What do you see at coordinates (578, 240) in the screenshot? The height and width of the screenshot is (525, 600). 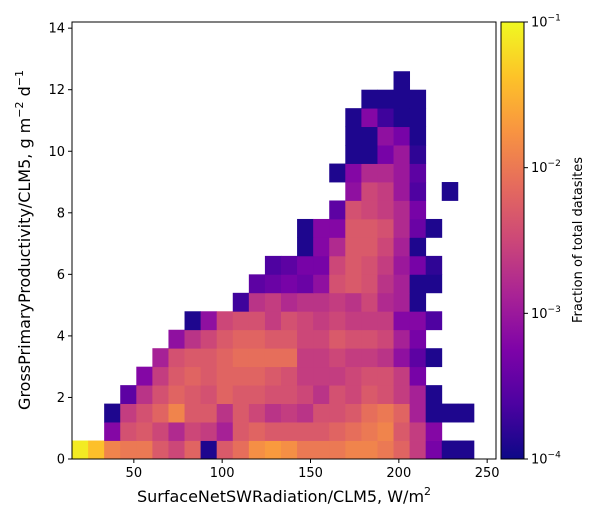 I see `colorbar-label: Fraction of total datasites` at bounding box center [578, 240].